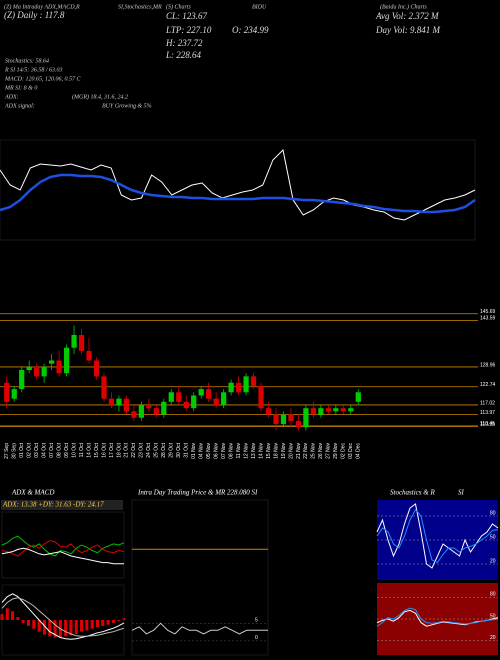  What do you see at coordinates (140, 7) in the screenshot?
I see `header-text: SI,Stochastics,MR` at bounding box center [140, 7].